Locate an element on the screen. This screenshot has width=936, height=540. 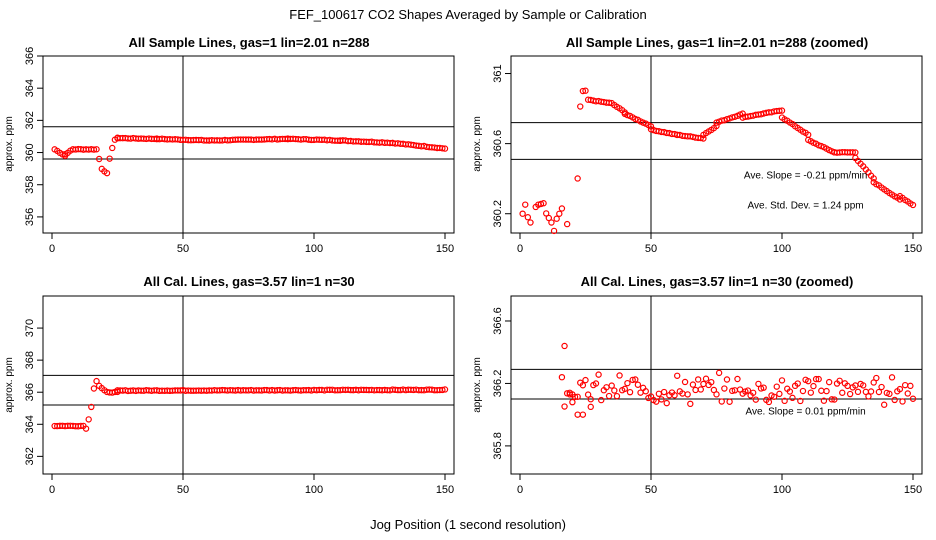
x-tick-label: 100 is located at coordinates (782, 249).